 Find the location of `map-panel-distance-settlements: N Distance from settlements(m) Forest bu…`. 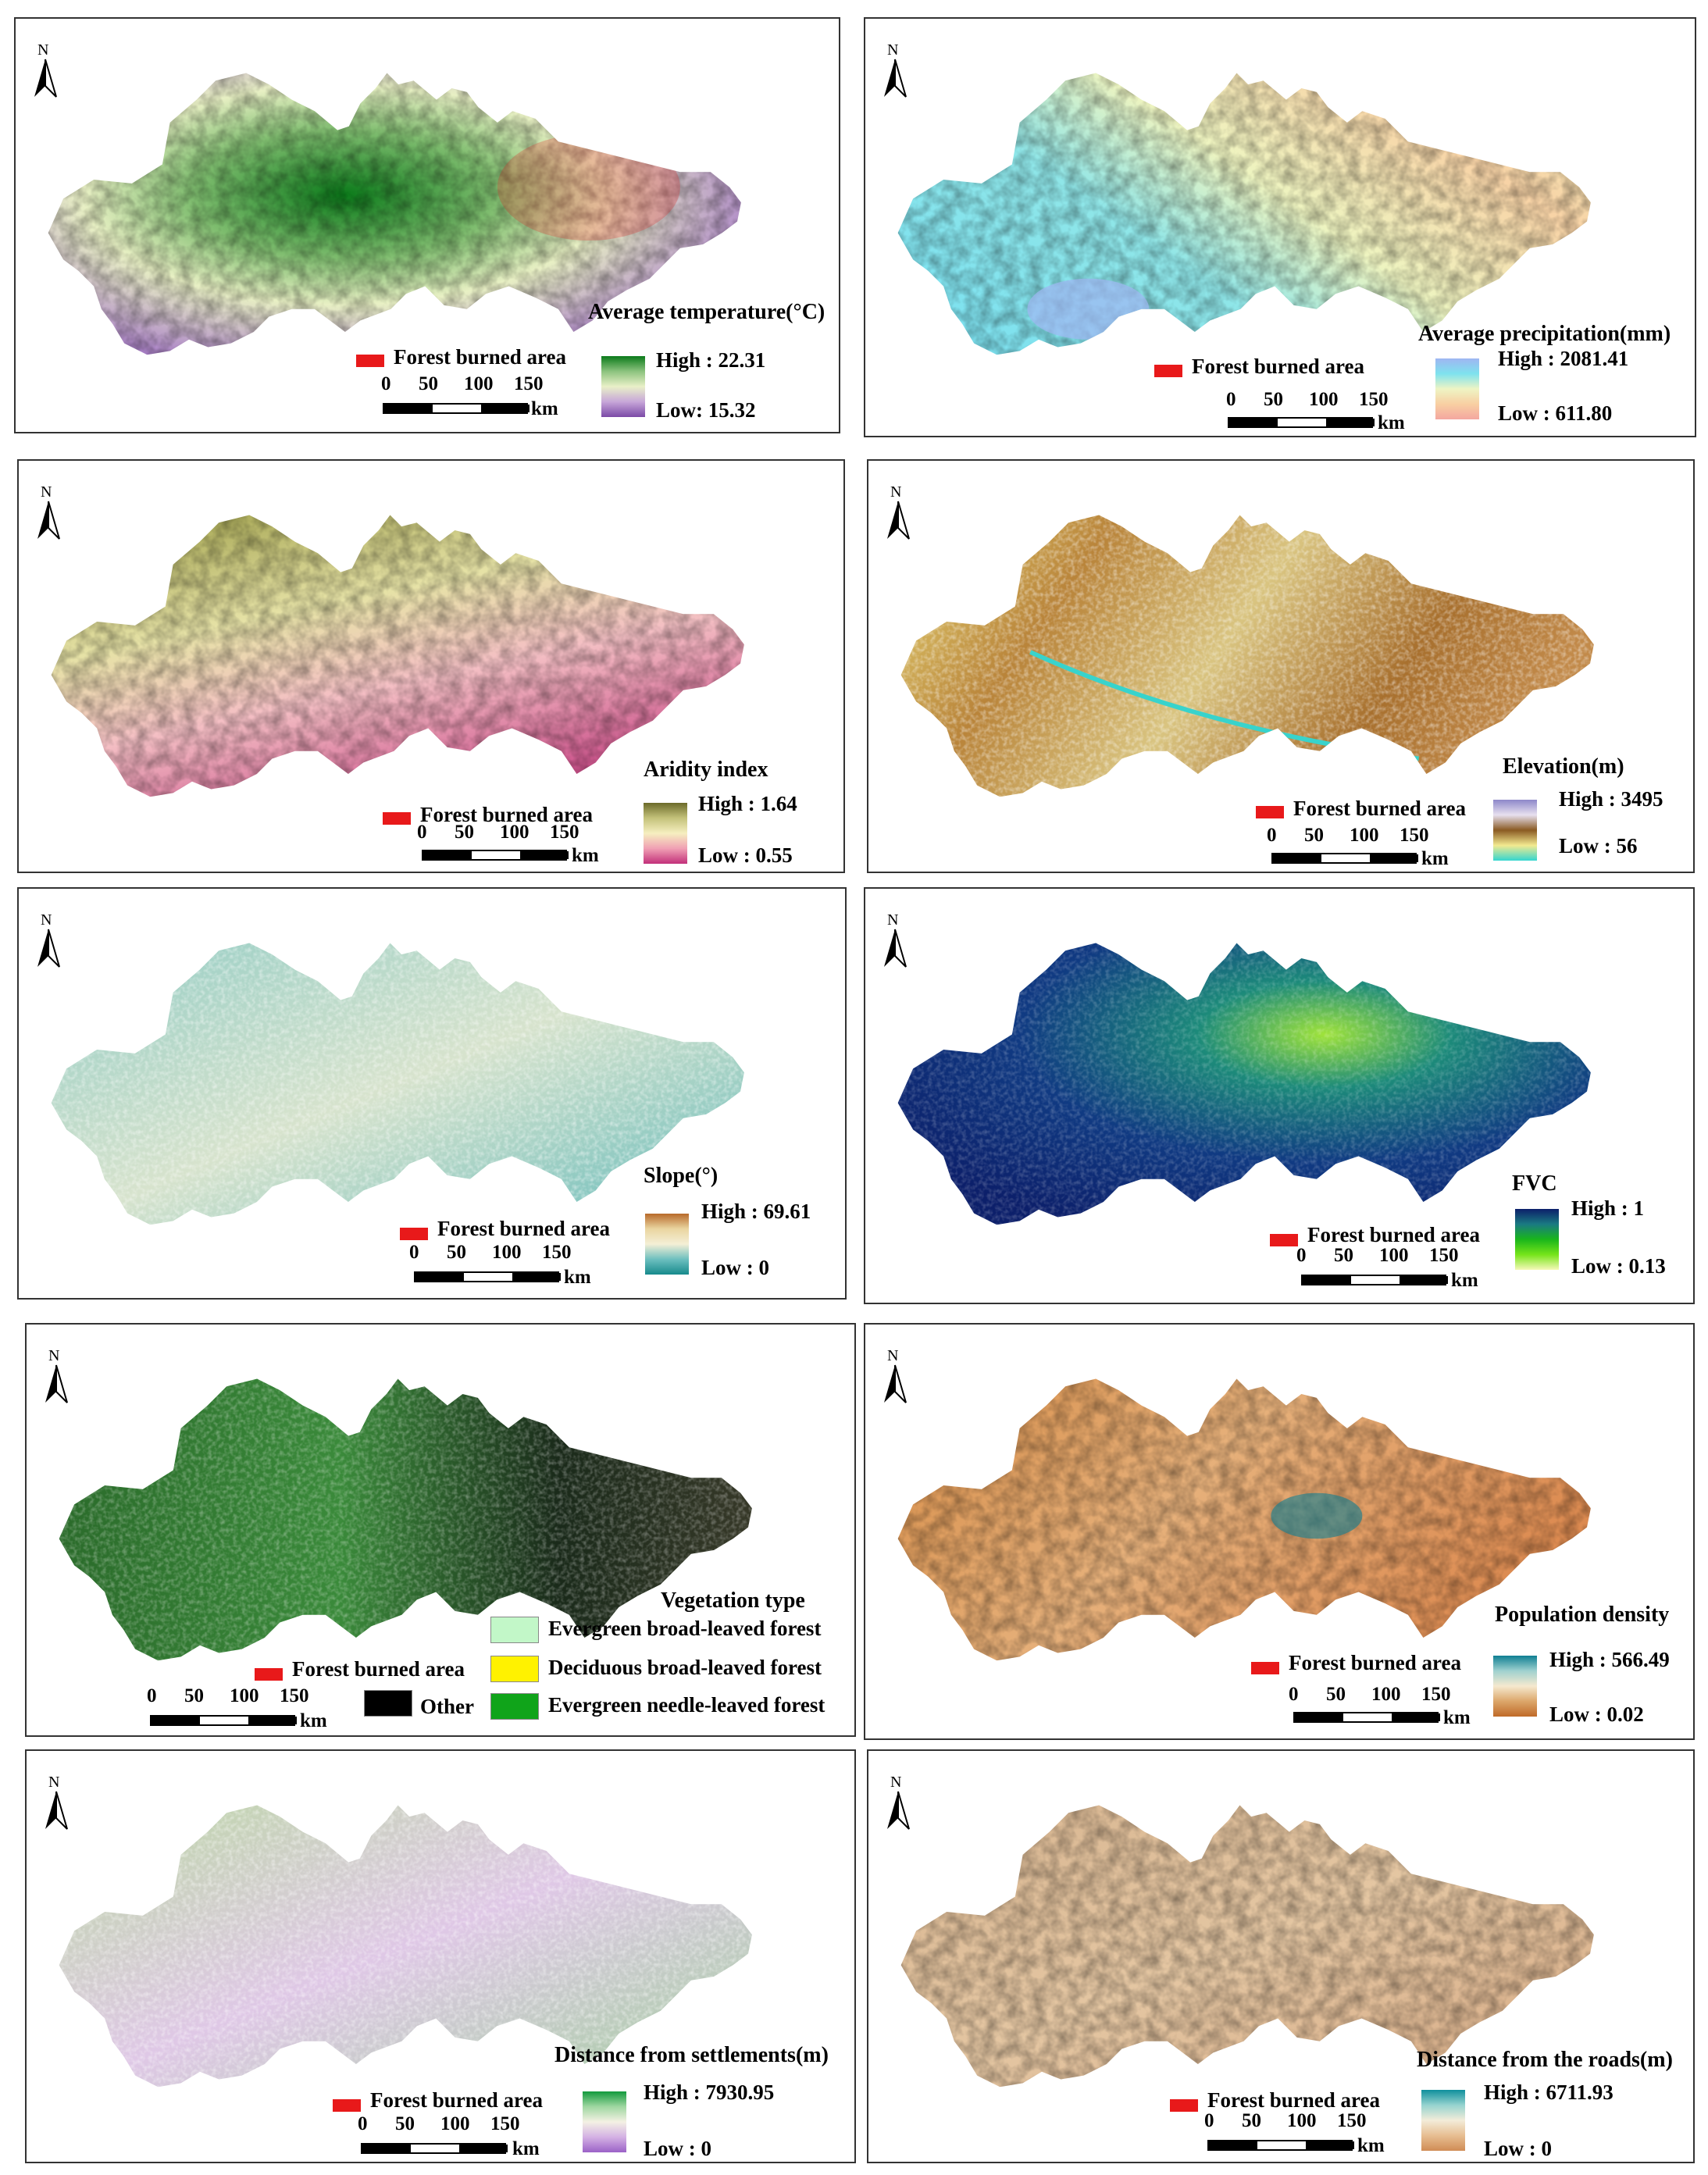

map-panel-distance-settlements: N Distance from settlements(m) Forest bu… is located at coordinates (440, 1956).